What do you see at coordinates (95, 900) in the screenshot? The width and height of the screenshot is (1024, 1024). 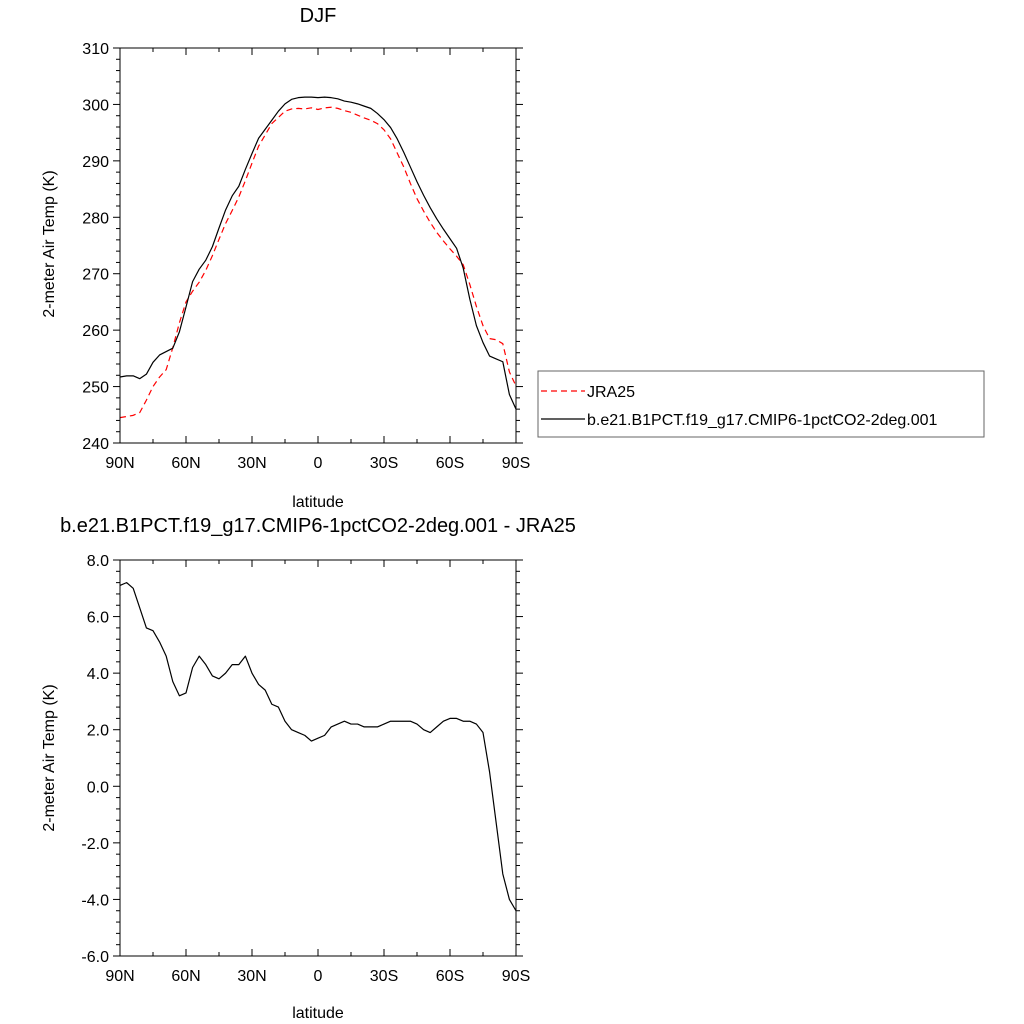 I see `bottom-y-tick-label: -4.0` at bounding box center [95, 900].